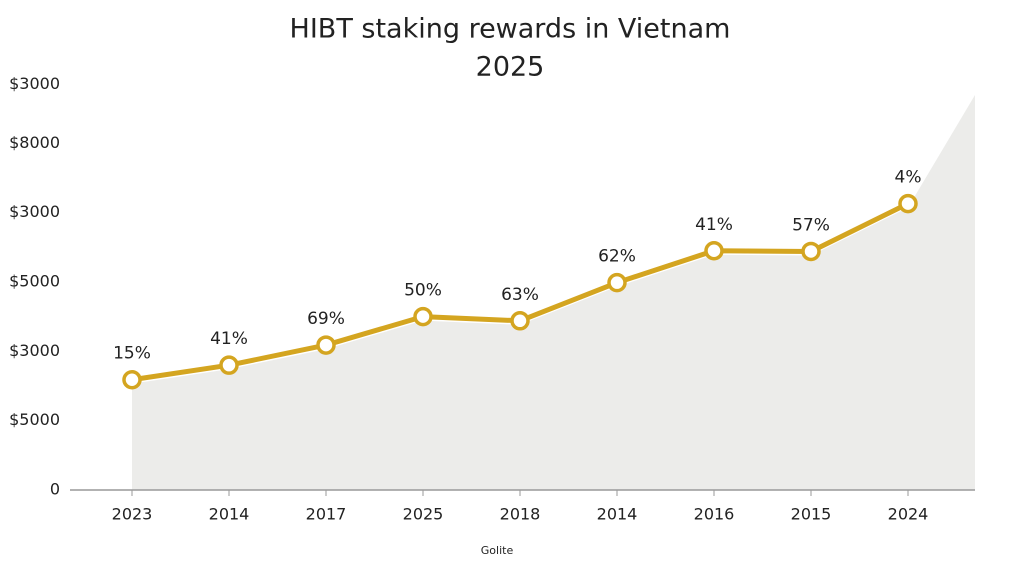 The width and height of the screenshot is (1024, 576). I want to click on x-tick-label: 2015, so click(811, 514).